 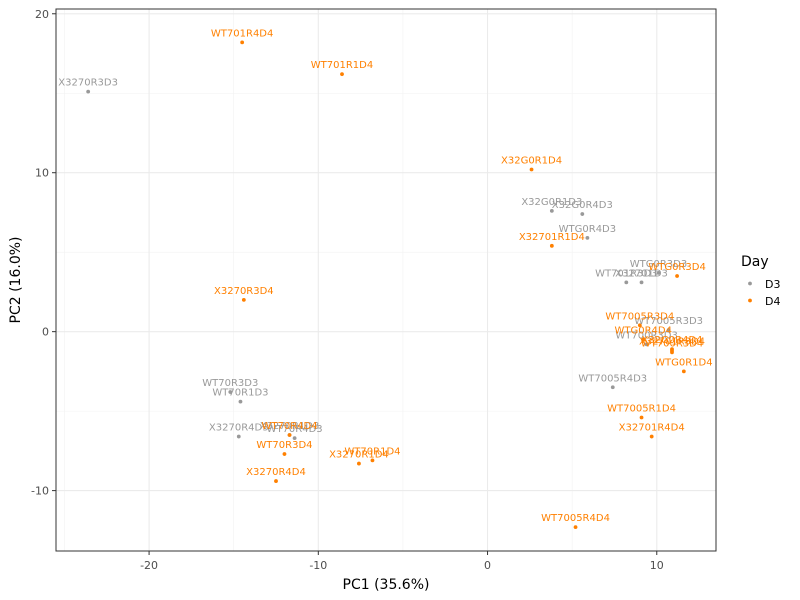 What do you see at coordinates (552, 237) in the screenshot?
I see `point-label: X32701R1D4` at bounding box center [552, 237].